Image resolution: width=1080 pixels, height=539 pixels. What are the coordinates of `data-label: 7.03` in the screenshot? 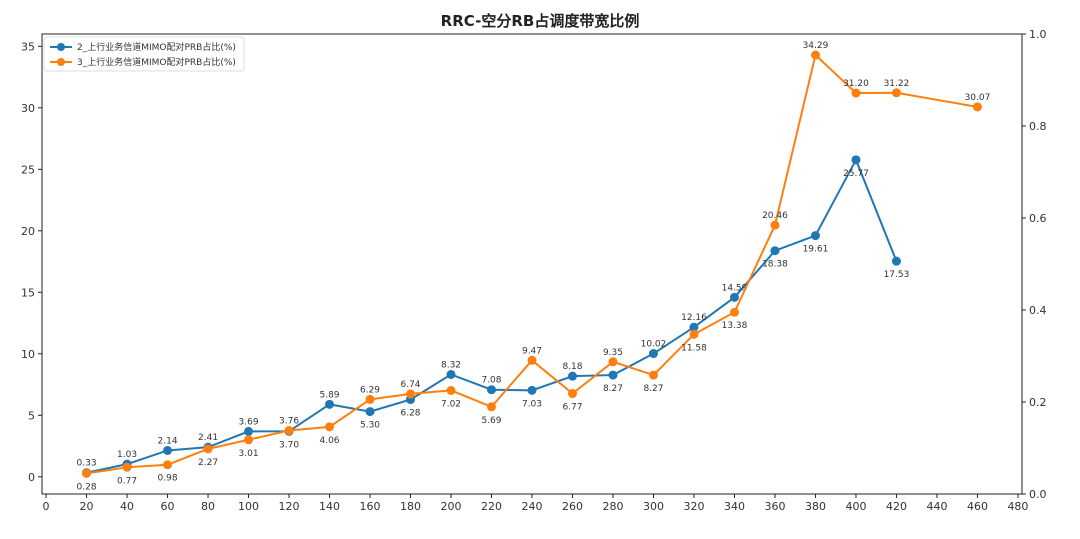 It's located at (532, 404).